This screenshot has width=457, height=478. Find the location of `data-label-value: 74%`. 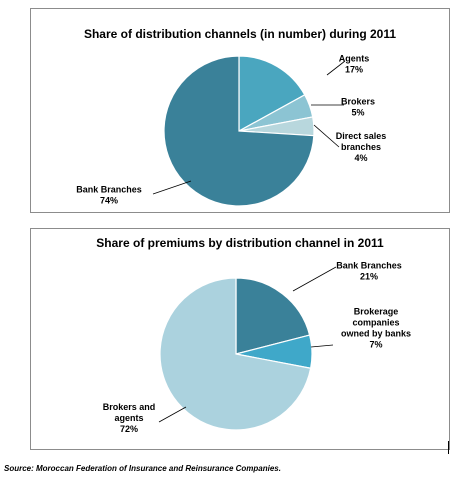

data-label-value: 74% is located at coordinates (109, 201).